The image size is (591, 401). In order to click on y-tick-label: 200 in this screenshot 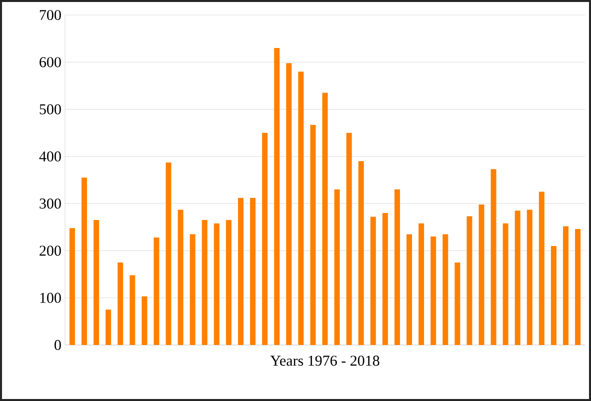, I will do `click(50, 251)`.